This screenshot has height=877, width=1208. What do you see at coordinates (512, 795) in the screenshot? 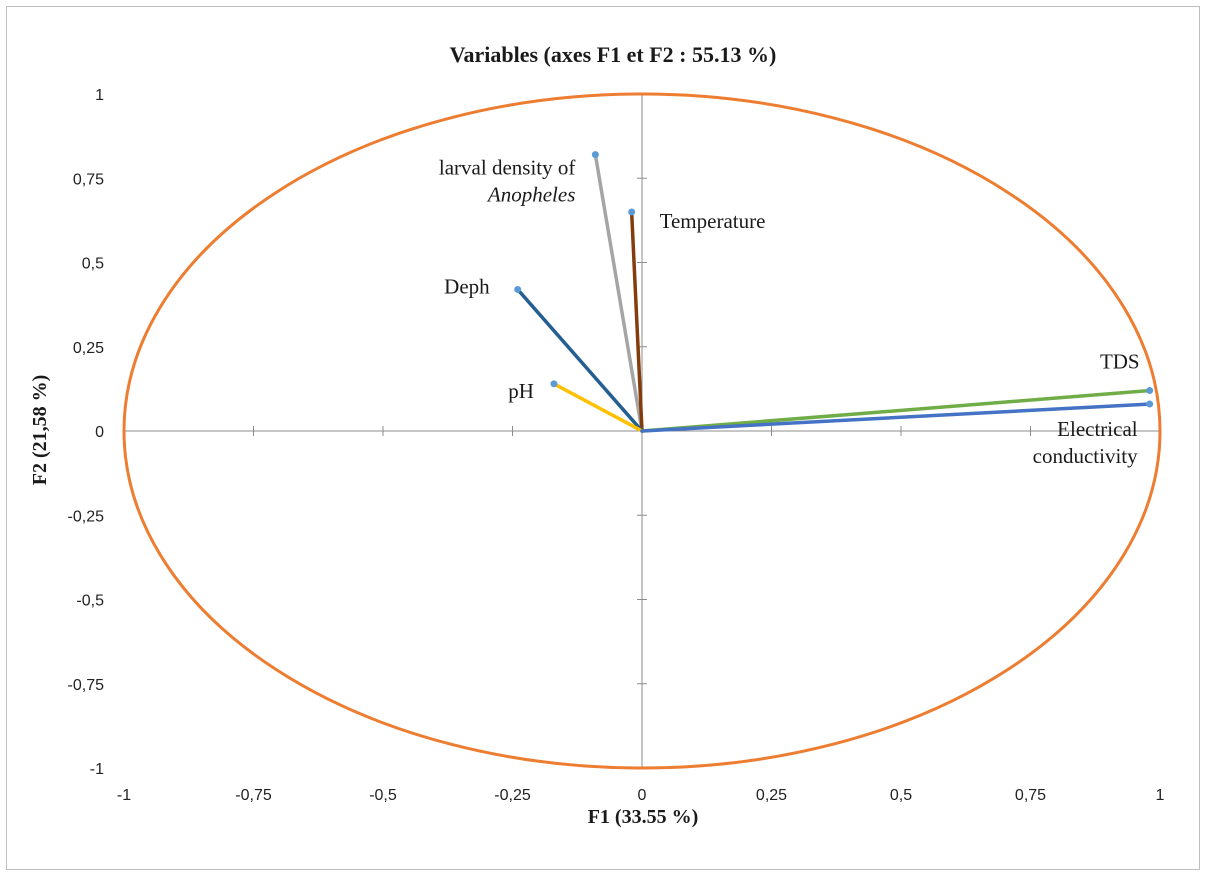
I see `x-tick-label: -0,25` at bounding box center [512, 795].